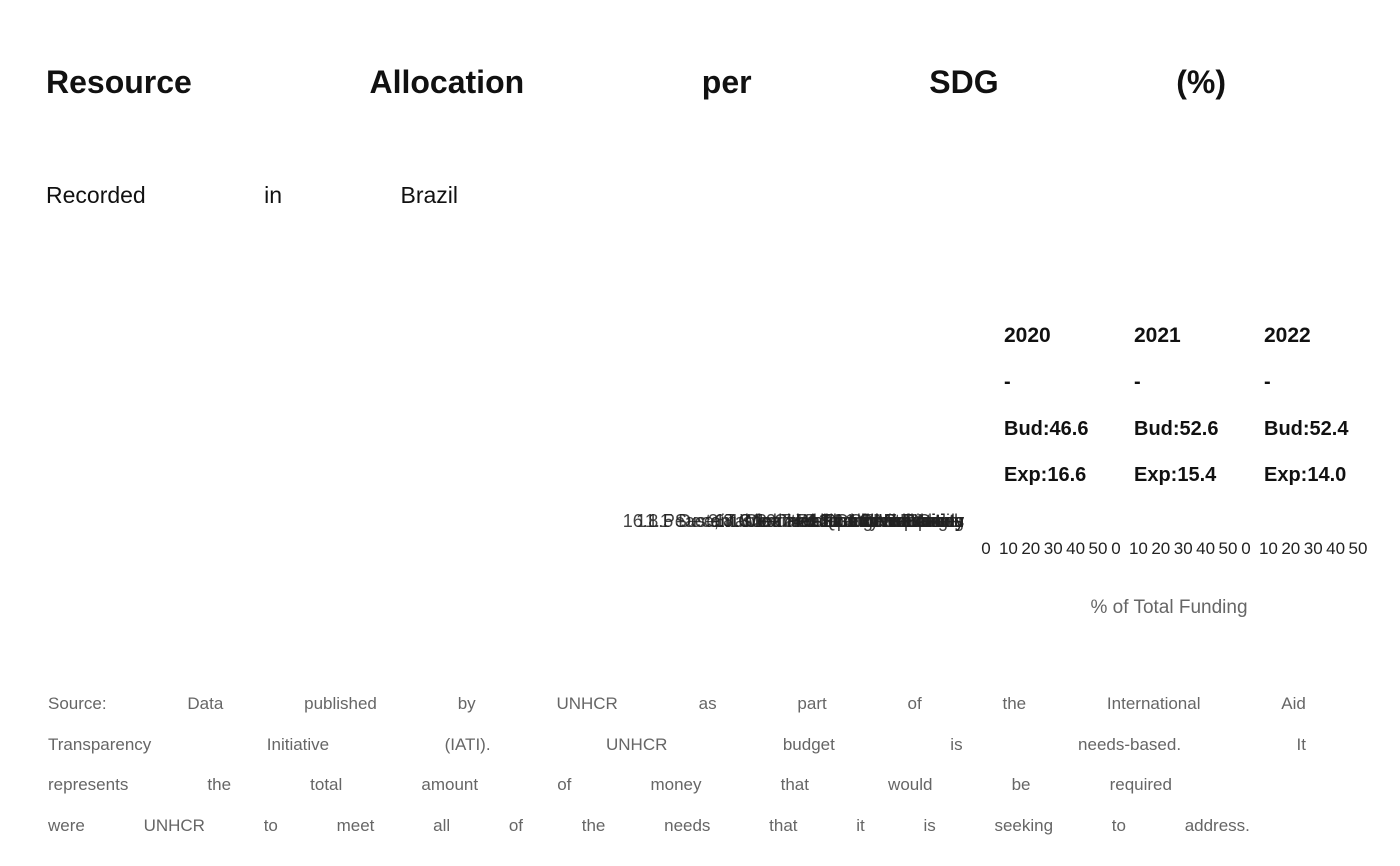 This screenshot has height=866, width=1400. I want to click on source-word: amount, so click(450, 784).